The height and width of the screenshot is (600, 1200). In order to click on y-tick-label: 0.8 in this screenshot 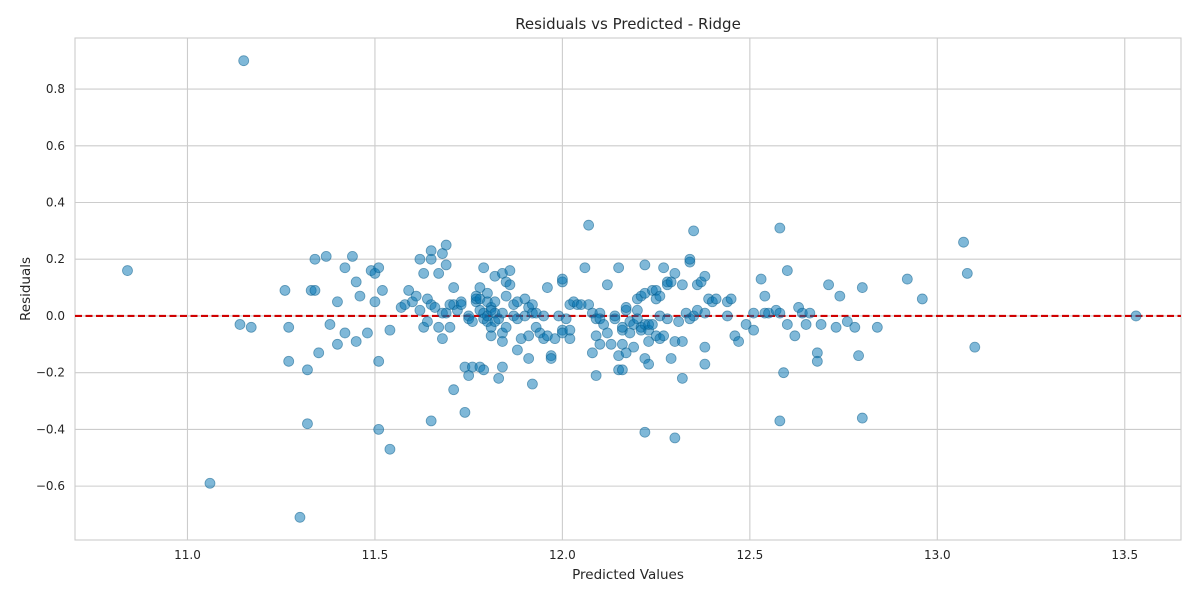, I will do `click(55, 89)`.